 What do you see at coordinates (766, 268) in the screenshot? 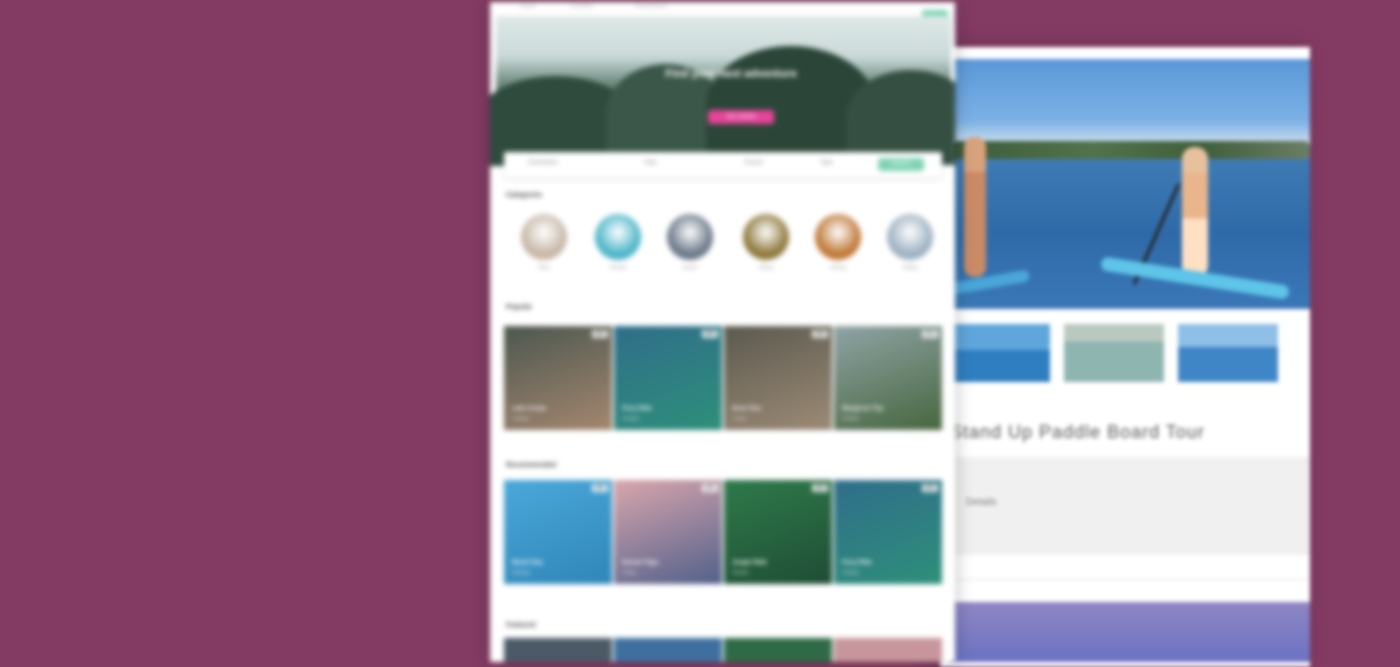
I see `category-label: Hiking` at bounding box center [766, 268].